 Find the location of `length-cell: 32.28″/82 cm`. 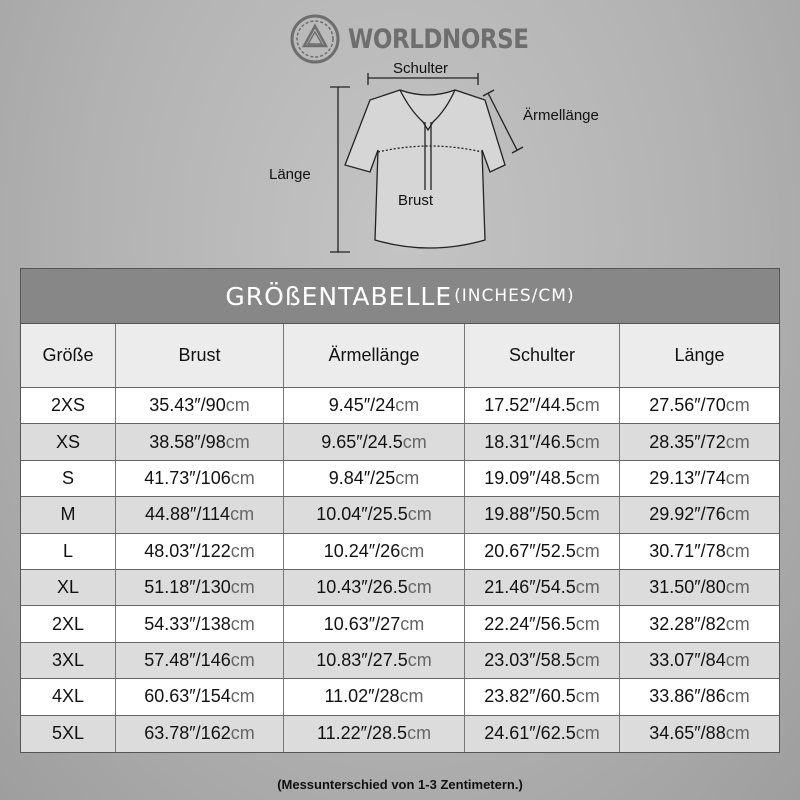

length-cell: 32.28″/82 cm is located at coordinates (699, 623).